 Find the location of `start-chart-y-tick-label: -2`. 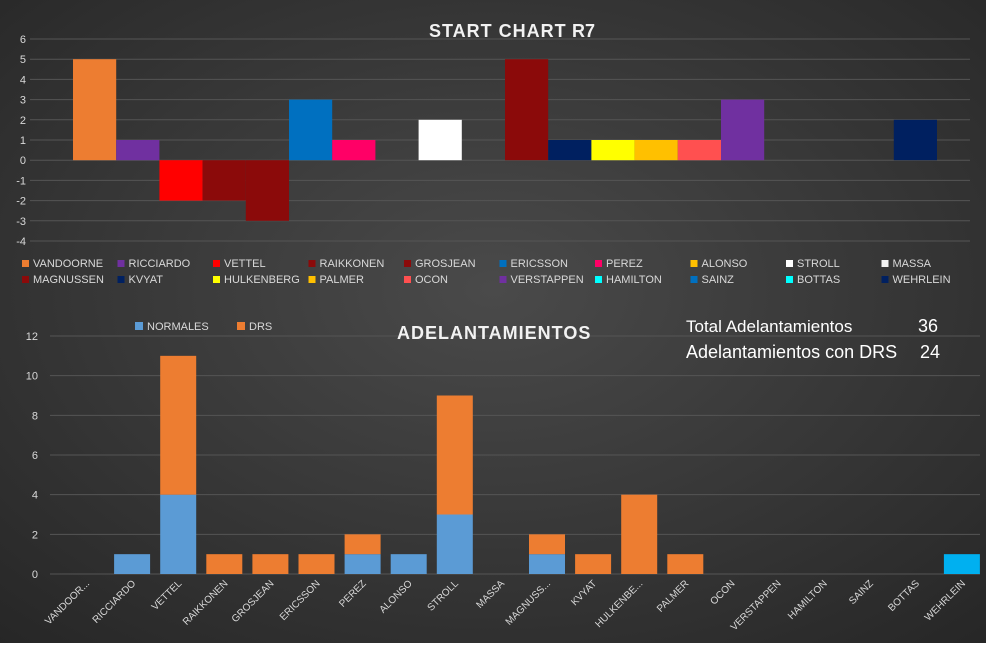

start-chart-y-tick-label: -2 is located at coordinates (21, 202).